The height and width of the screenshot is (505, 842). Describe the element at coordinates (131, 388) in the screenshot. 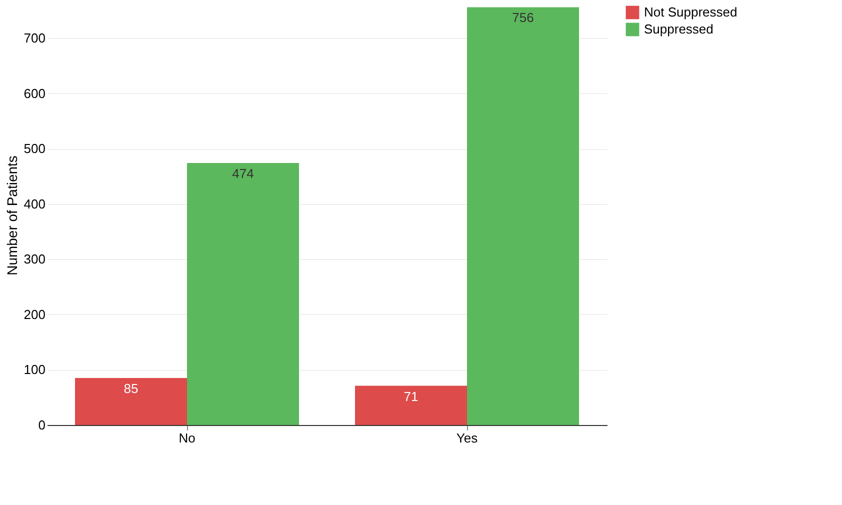

I see `data-label: 85` at that location.